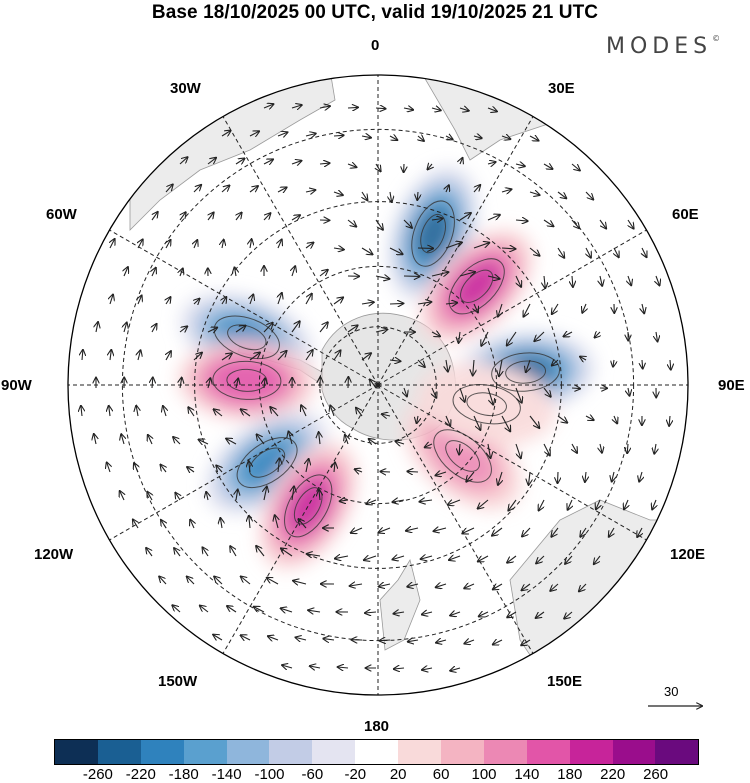  What do you see at coordinates (634, 752) in the screenshot?
I see `colorbar-swatch` at bounding box center [634, 752].